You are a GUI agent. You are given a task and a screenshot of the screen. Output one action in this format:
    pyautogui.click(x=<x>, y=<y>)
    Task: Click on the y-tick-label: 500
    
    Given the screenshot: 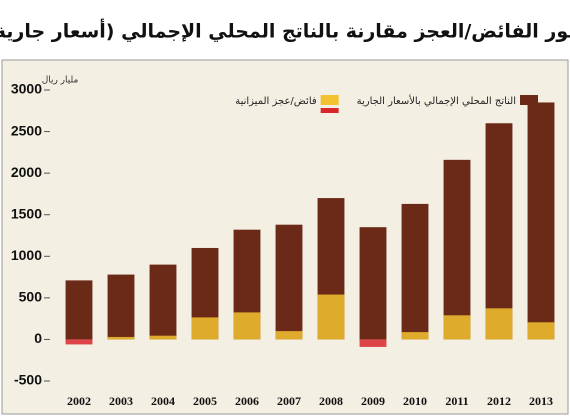 What is the action you would take?
    pyautogui.click(x=31, y=297)
    